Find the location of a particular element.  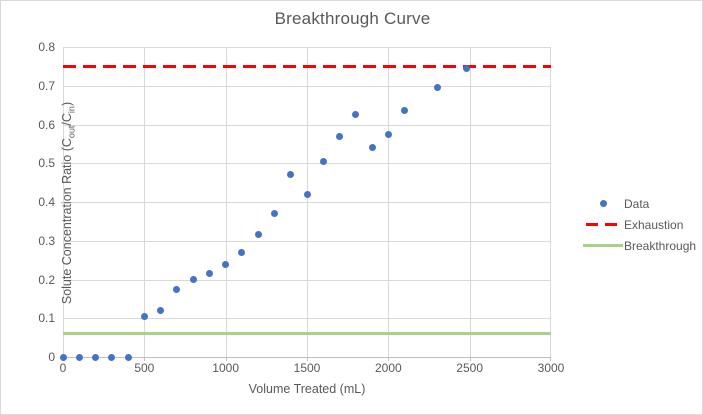

legend-item-data: Data is located at coordinates (639, 203).